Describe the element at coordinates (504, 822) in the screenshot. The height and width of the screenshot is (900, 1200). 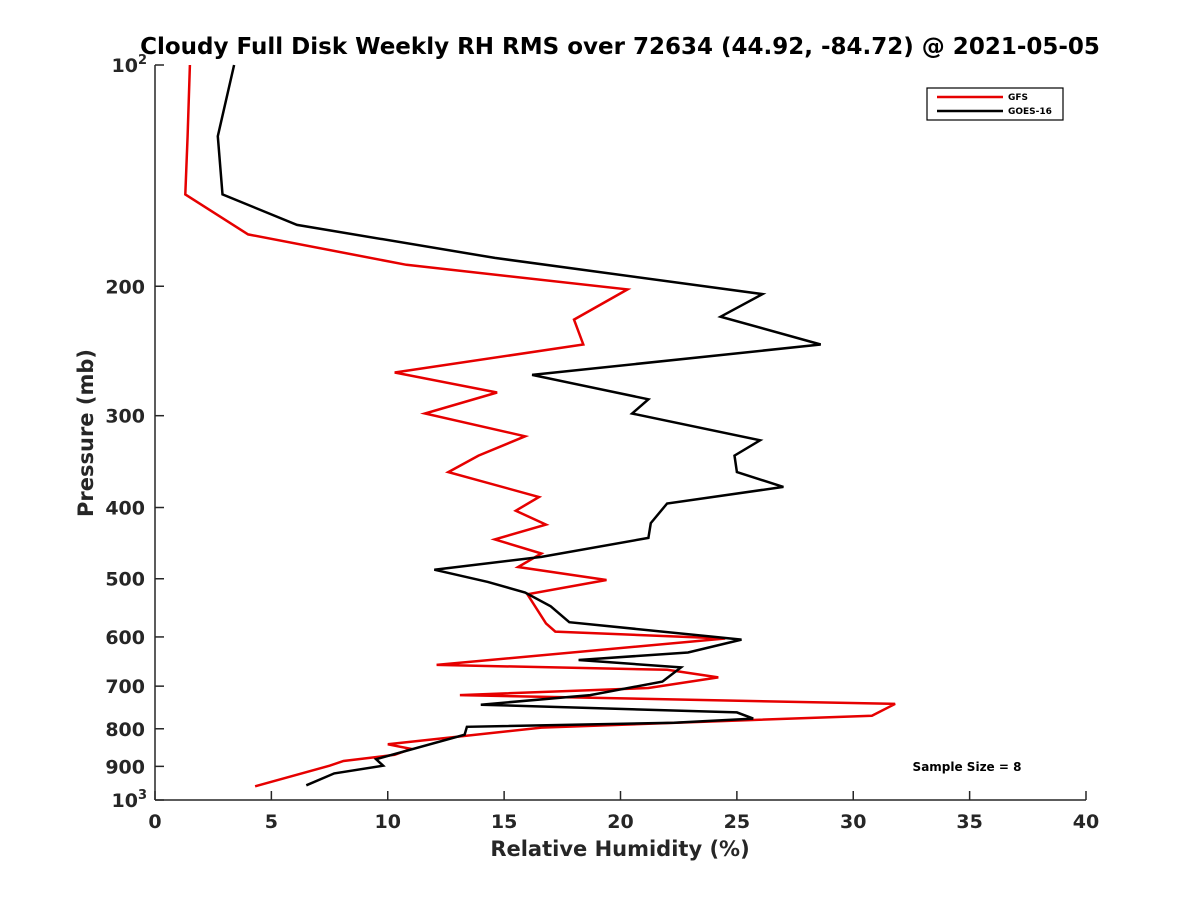
I see `x-tick-label: 15` at that location.